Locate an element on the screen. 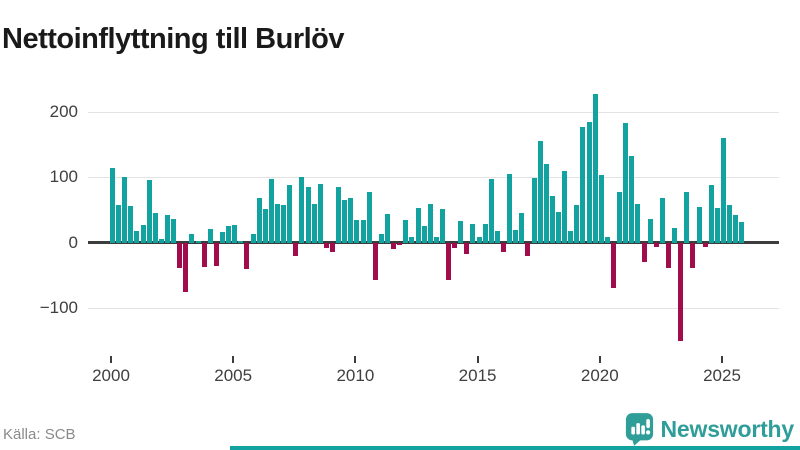 The width and height of the screenshot is (800, 450). bar-2020-q3 is located at coordinates (614, 265).